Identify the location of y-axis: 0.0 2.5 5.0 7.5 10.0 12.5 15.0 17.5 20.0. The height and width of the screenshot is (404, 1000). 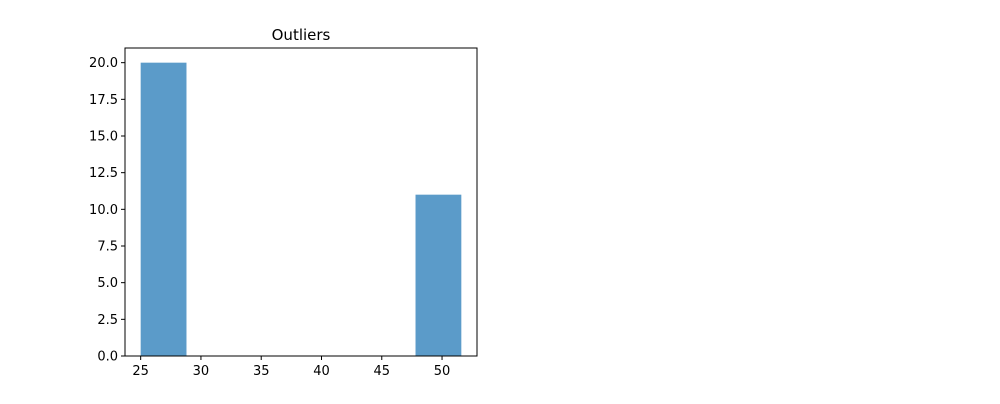
(107, 210).